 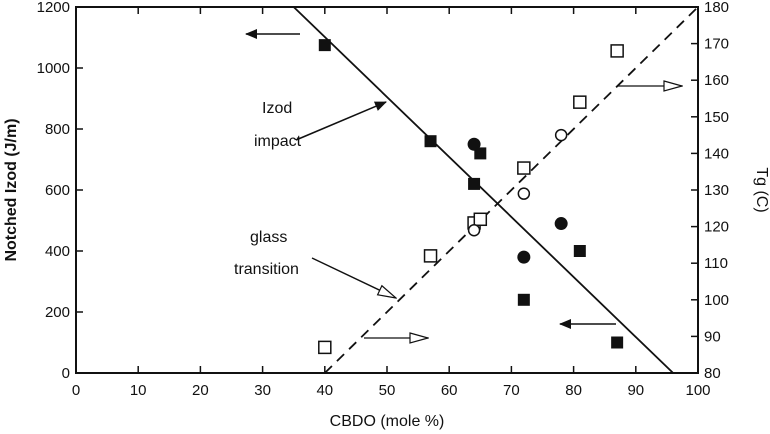 I want to click on x-tick-label: 10, so click(x=138, y=390).